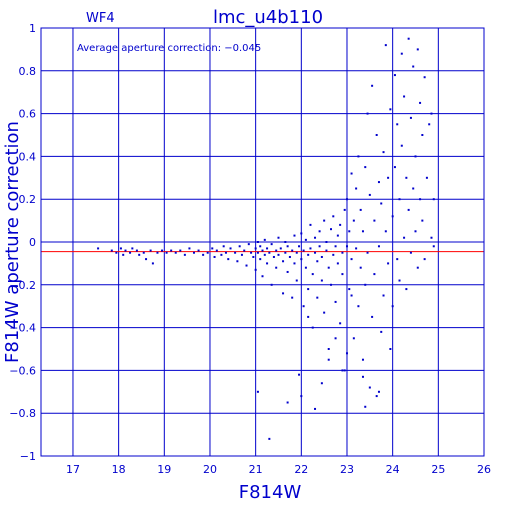 The width and height of the screenshot is (512, 512). I want to click on x-tick-label: 22, so click(301, 469).